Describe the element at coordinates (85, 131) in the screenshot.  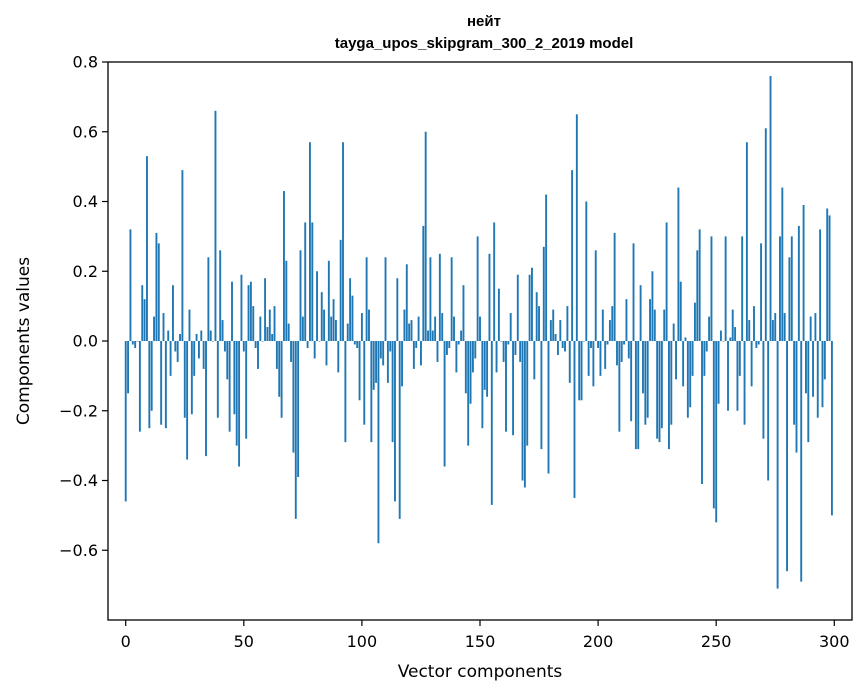
I see `y-tick-label: 0.6` at that location.